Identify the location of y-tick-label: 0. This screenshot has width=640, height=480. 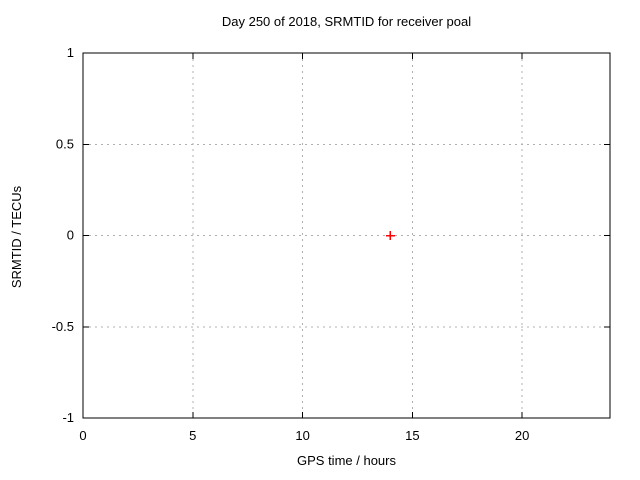
(70, 235).